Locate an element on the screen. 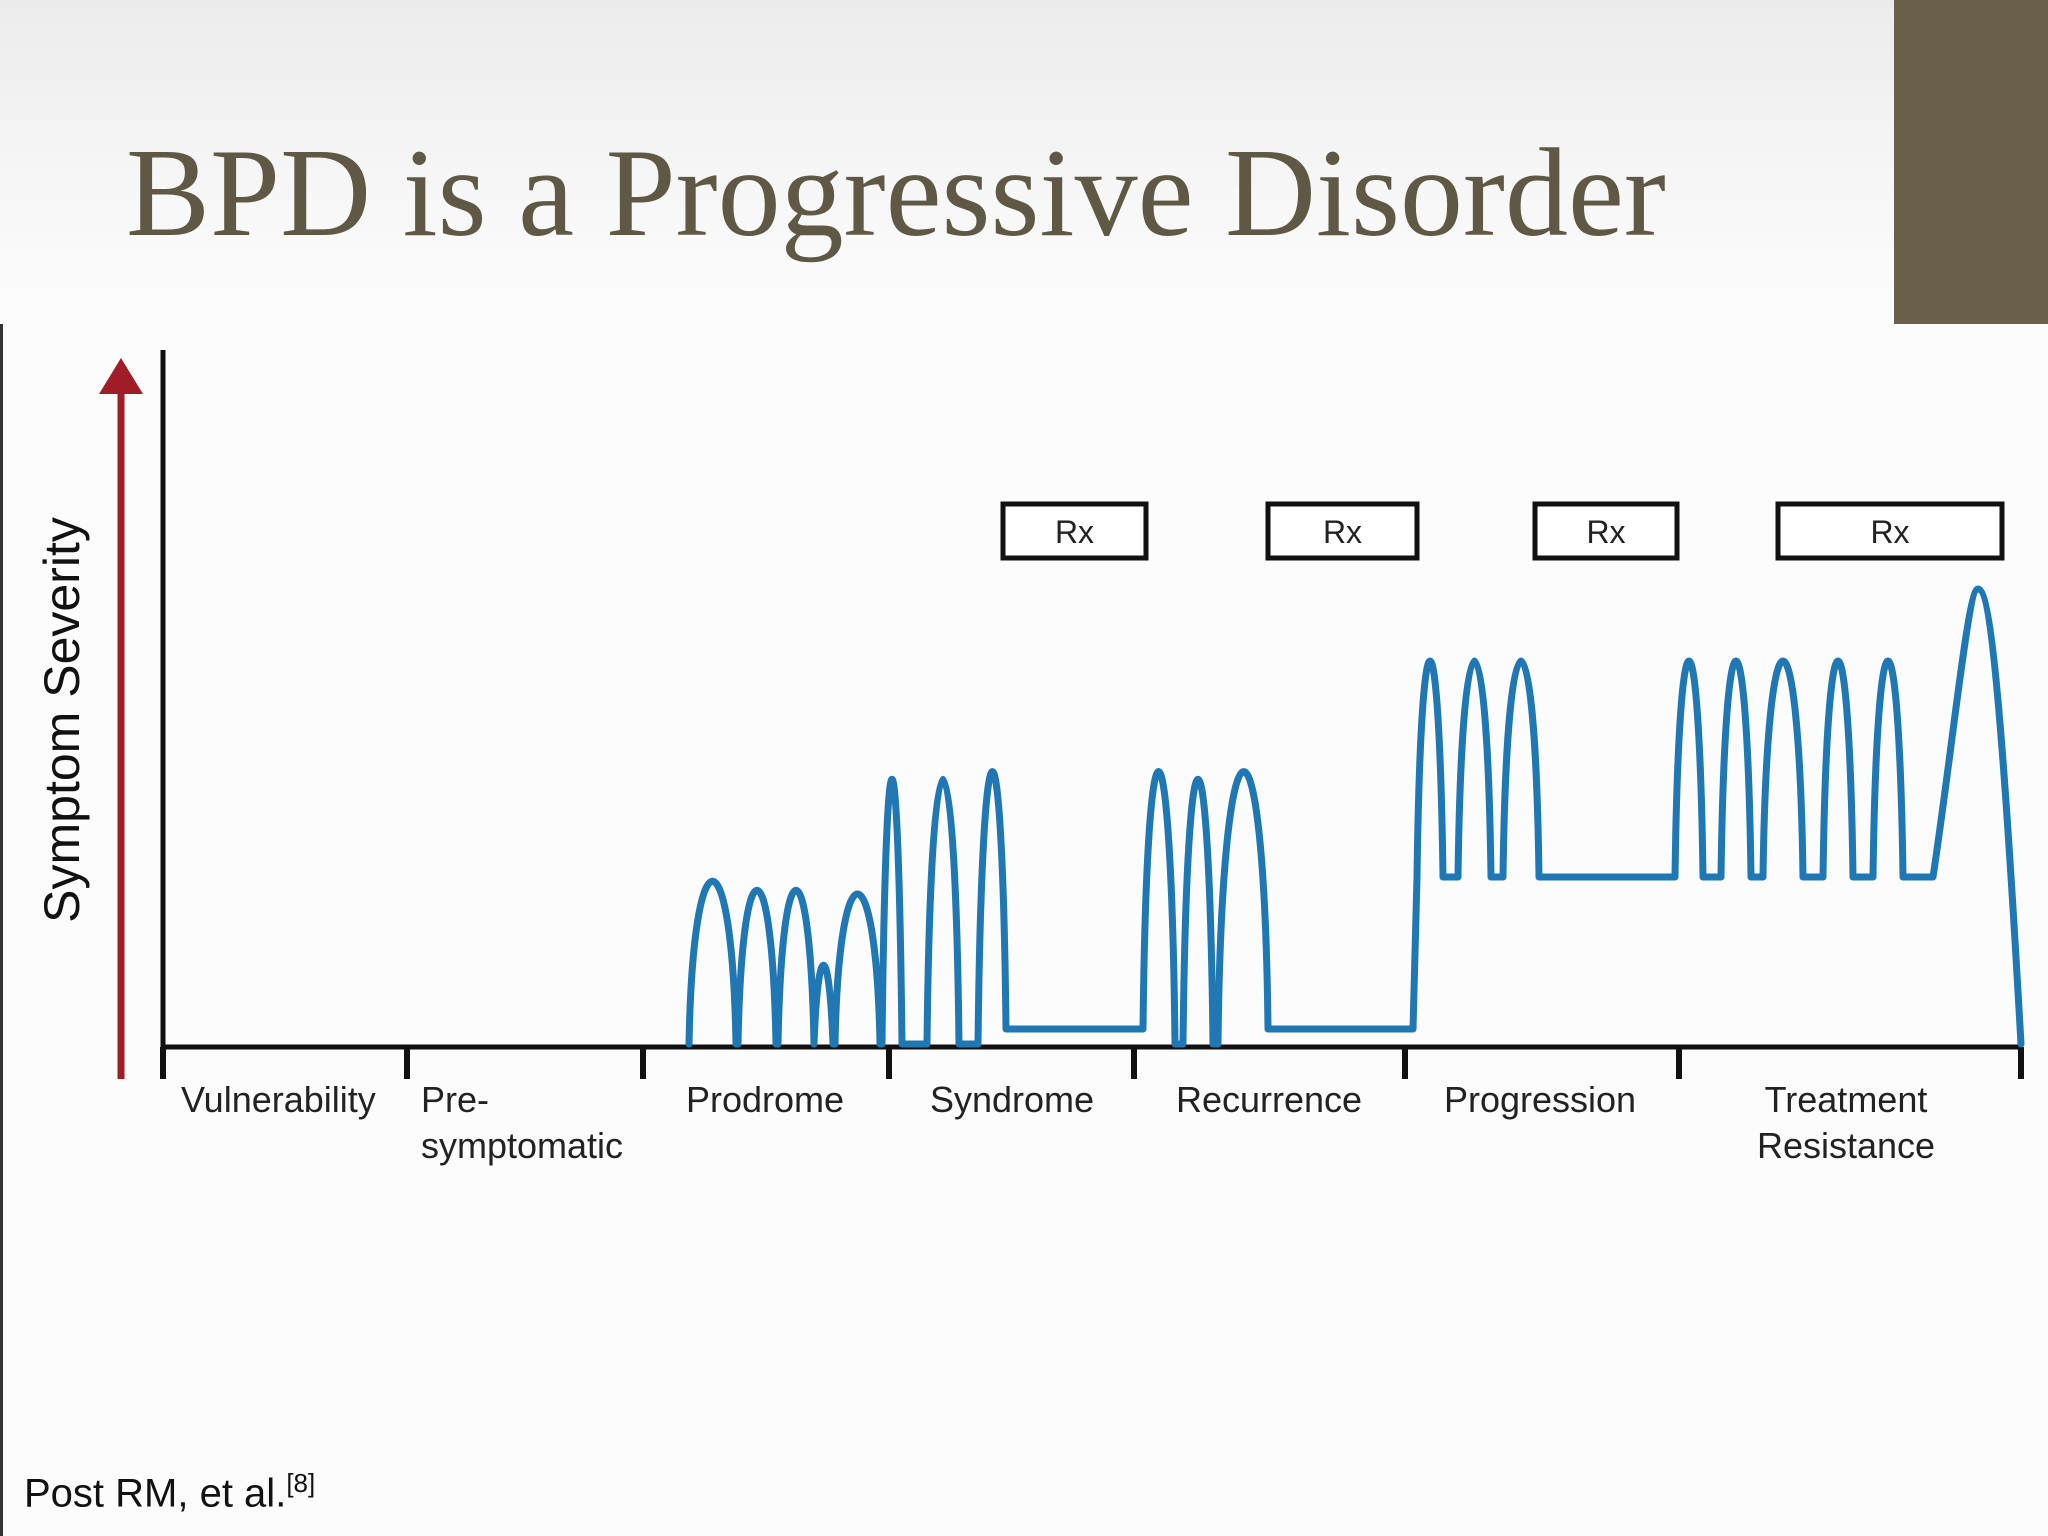 The height and width of the screenshot is (1536, 2048). rx-box-recurrence is located at coordinates (1342, 531).